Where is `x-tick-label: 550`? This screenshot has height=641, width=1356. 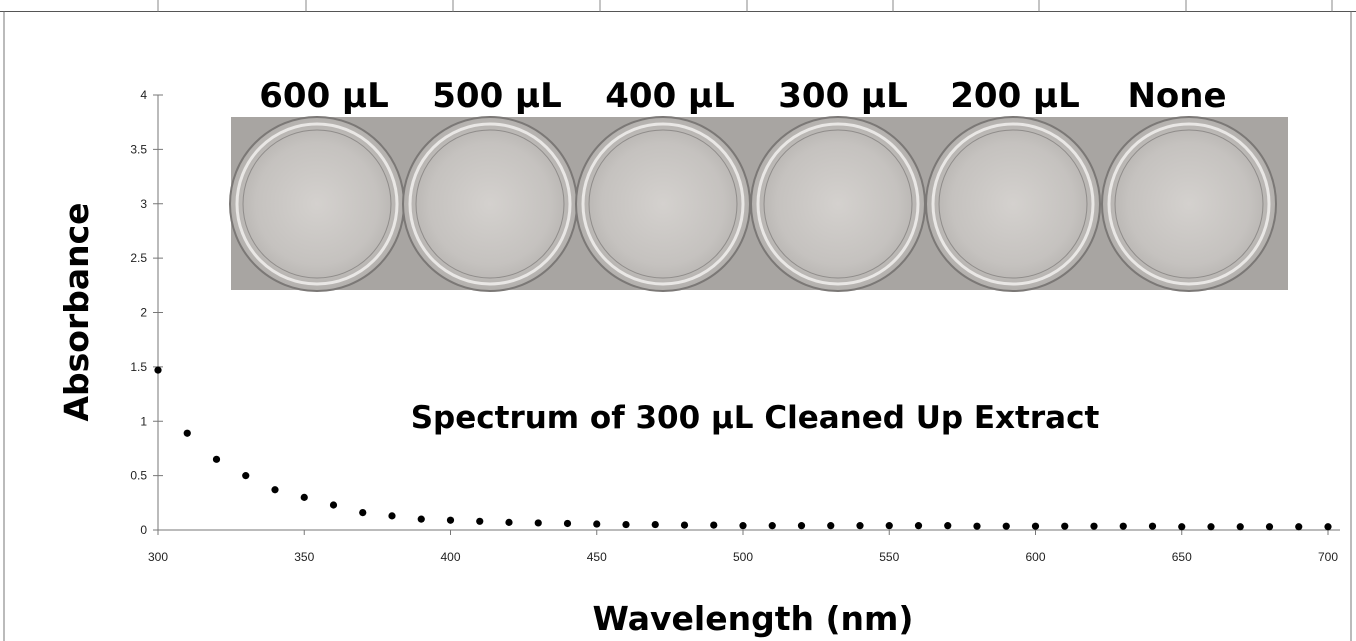 x-tick-label: 550 is located at coordinates (889, 557).